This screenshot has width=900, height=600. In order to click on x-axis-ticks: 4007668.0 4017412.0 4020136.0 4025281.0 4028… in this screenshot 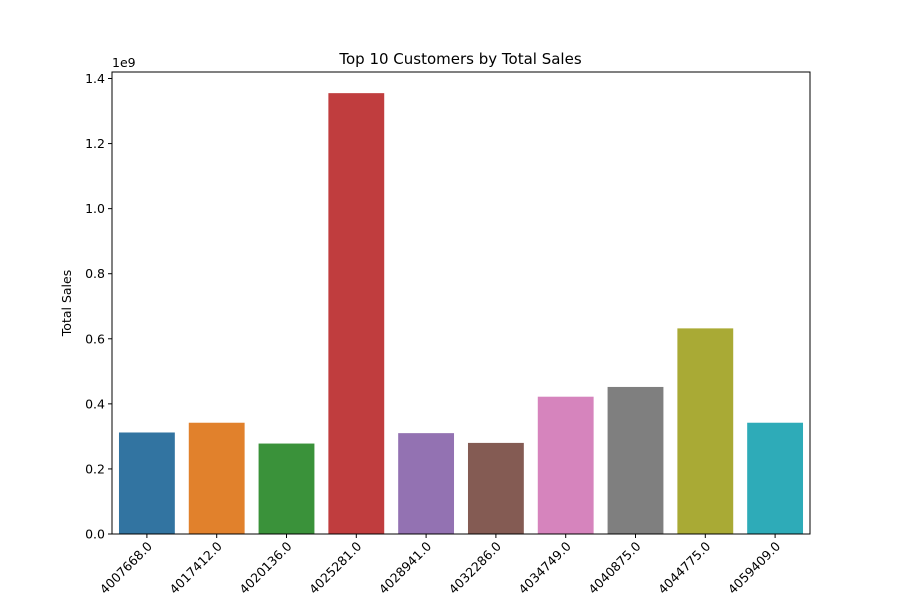, I will do `click(440, 565)`.